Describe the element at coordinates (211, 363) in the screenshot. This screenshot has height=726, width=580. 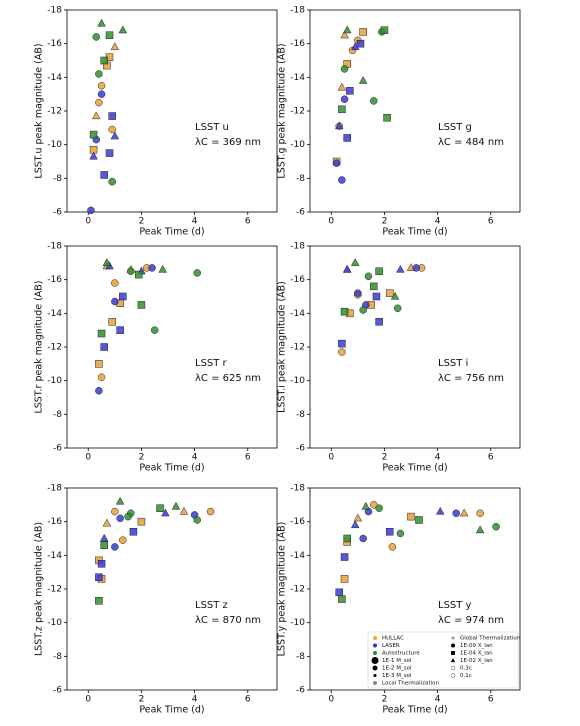
I see `annotation: LSST r` at that location.